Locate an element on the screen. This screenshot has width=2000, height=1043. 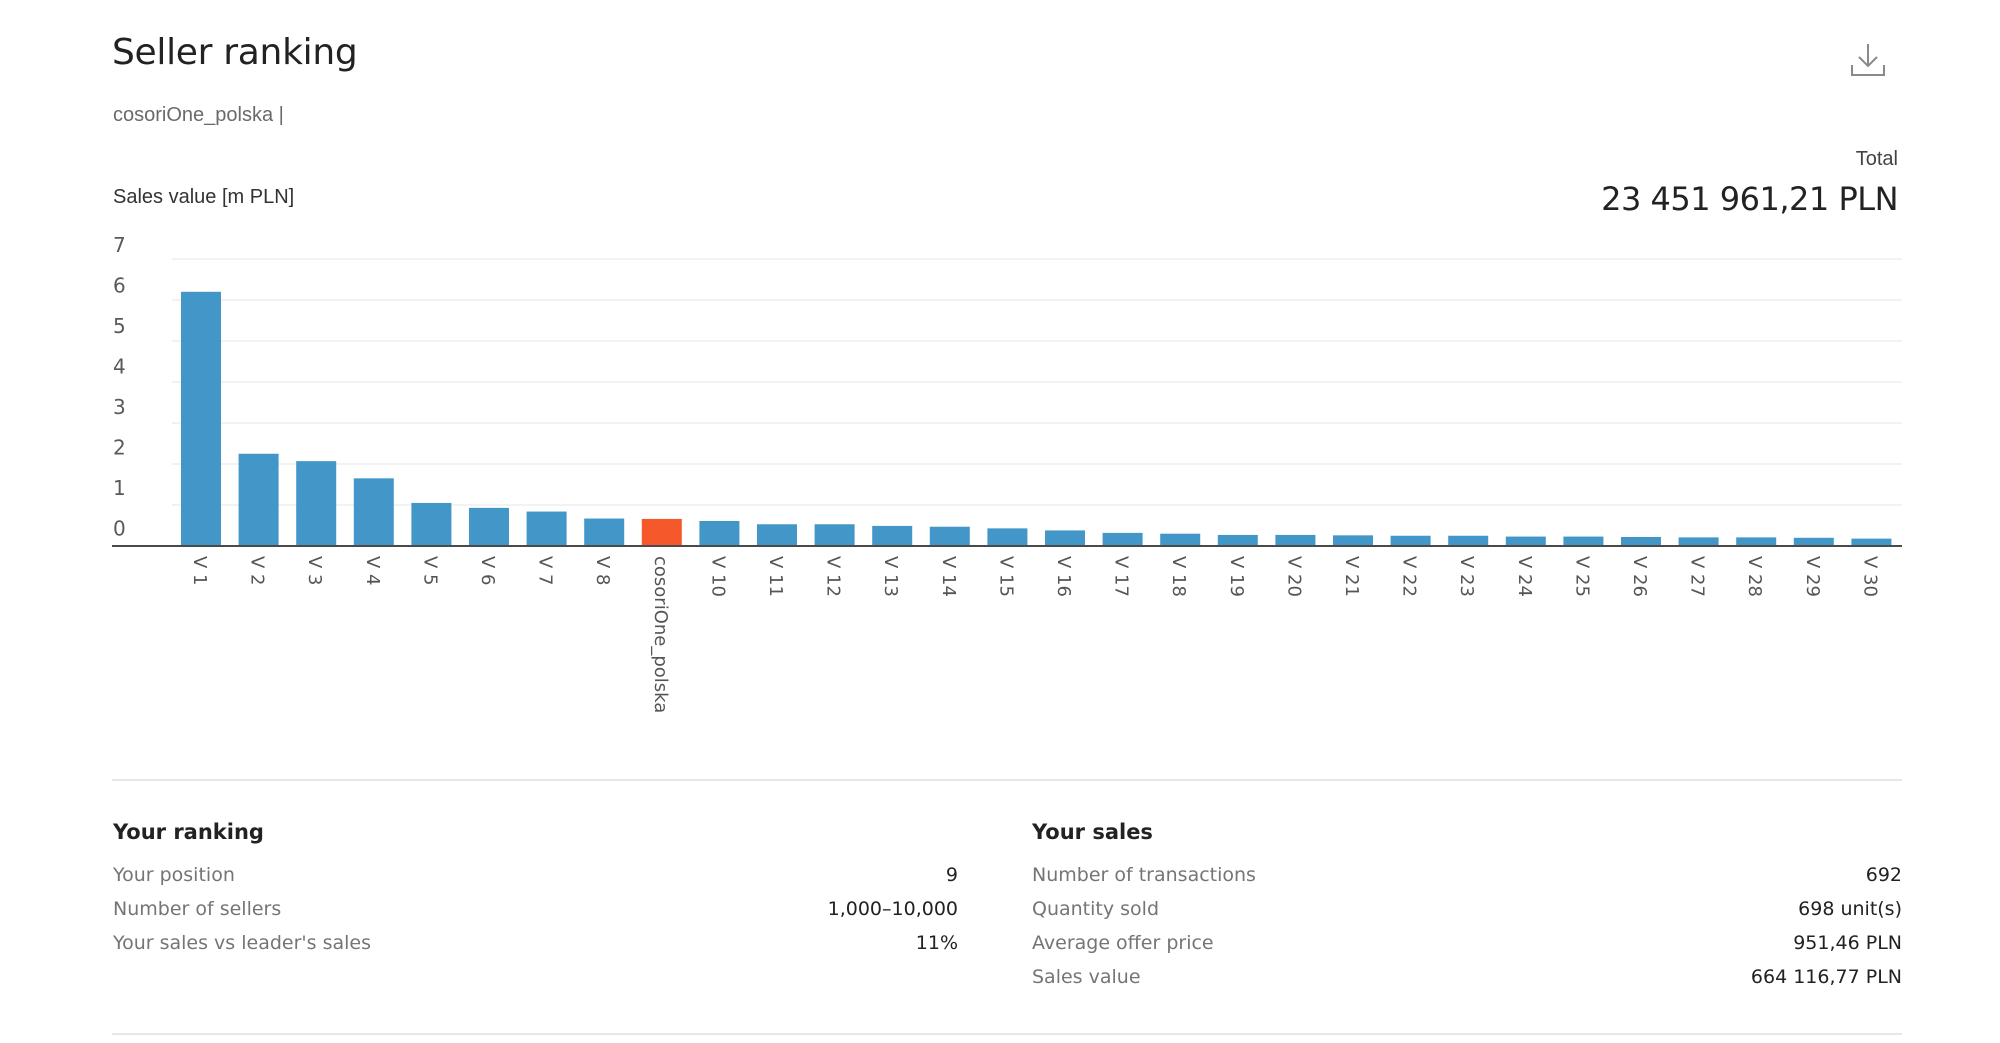
x-tick-label: V 8 is located at coordinates (602, 571).